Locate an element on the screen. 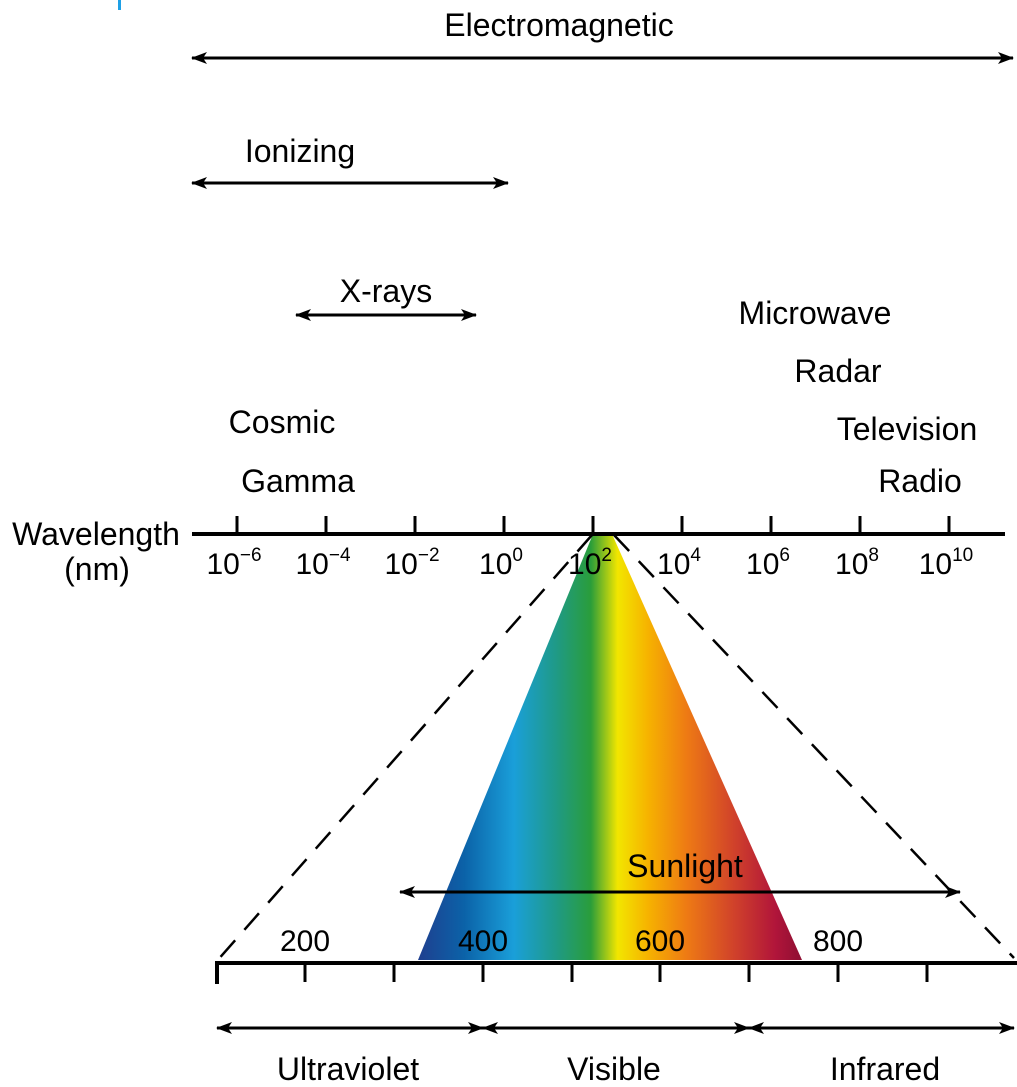  linear-axis-tick-label: 800 is located at coordinates (838, 941).